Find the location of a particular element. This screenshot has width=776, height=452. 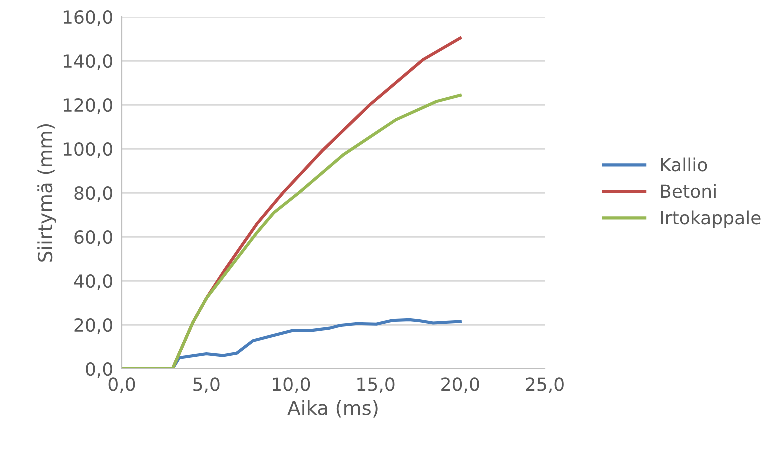

y-tick-label: 160,0 is located at coordinates (88, 18).